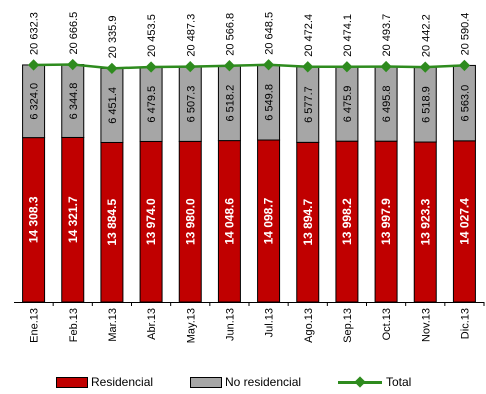 This screenshot has height=394, width=486. What do you see at coordinates (426, 325) in the screenshot?
I see `x-tick-label-nov-13: Nov.13` at bounding box center [426, 325].